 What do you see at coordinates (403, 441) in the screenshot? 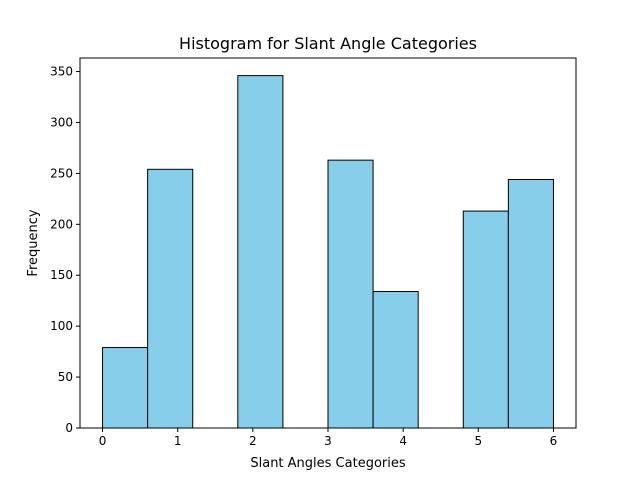
I see `x-tick-label: 4` at bounding box center [403, 441].